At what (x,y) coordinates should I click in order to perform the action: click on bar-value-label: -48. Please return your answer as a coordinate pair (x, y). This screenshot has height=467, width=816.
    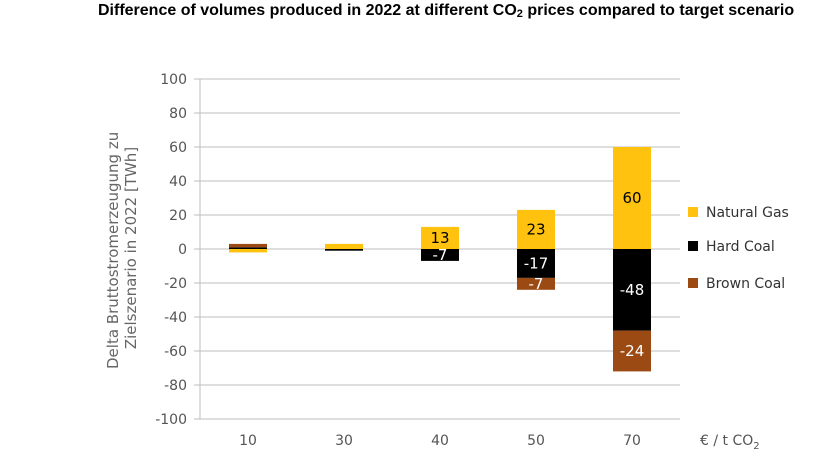
    Looking at the image, I should click on (632, 290).